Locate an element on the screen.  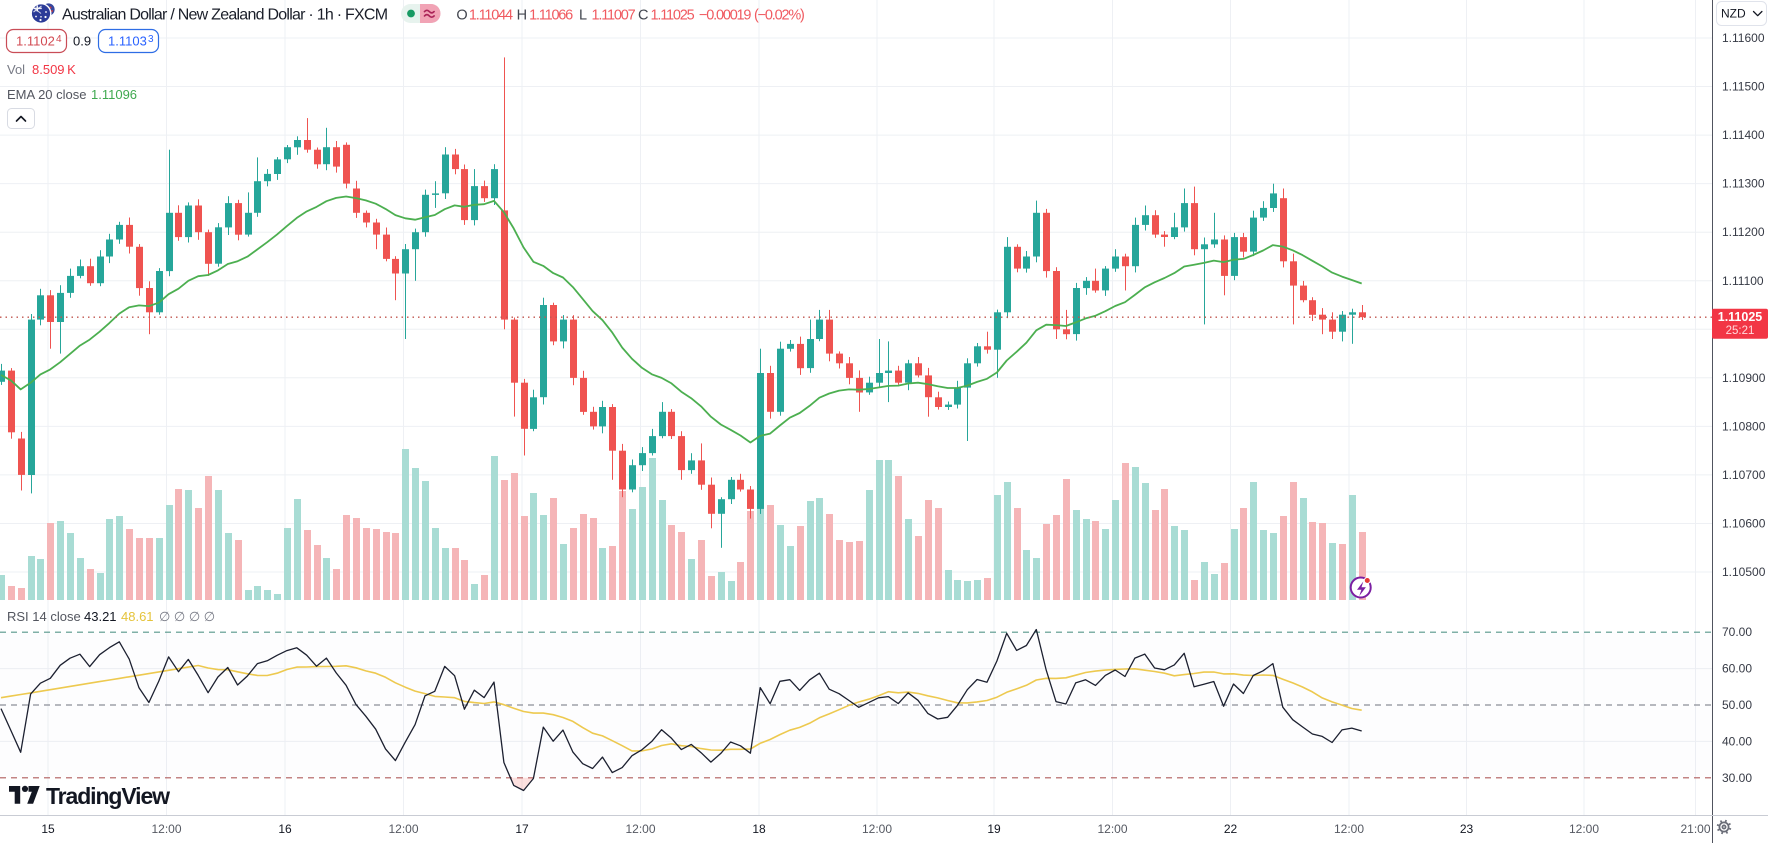
svg-text: EMA 20 close is located at coordinates (47, 94).